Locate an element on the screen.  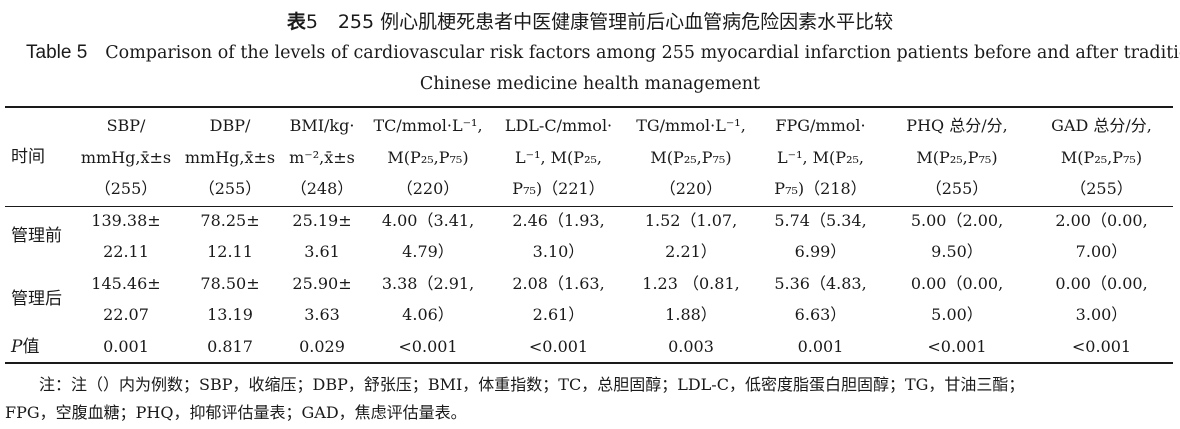
column-header-line: GAD 总分/分, is located at coordinates (1101, 125).